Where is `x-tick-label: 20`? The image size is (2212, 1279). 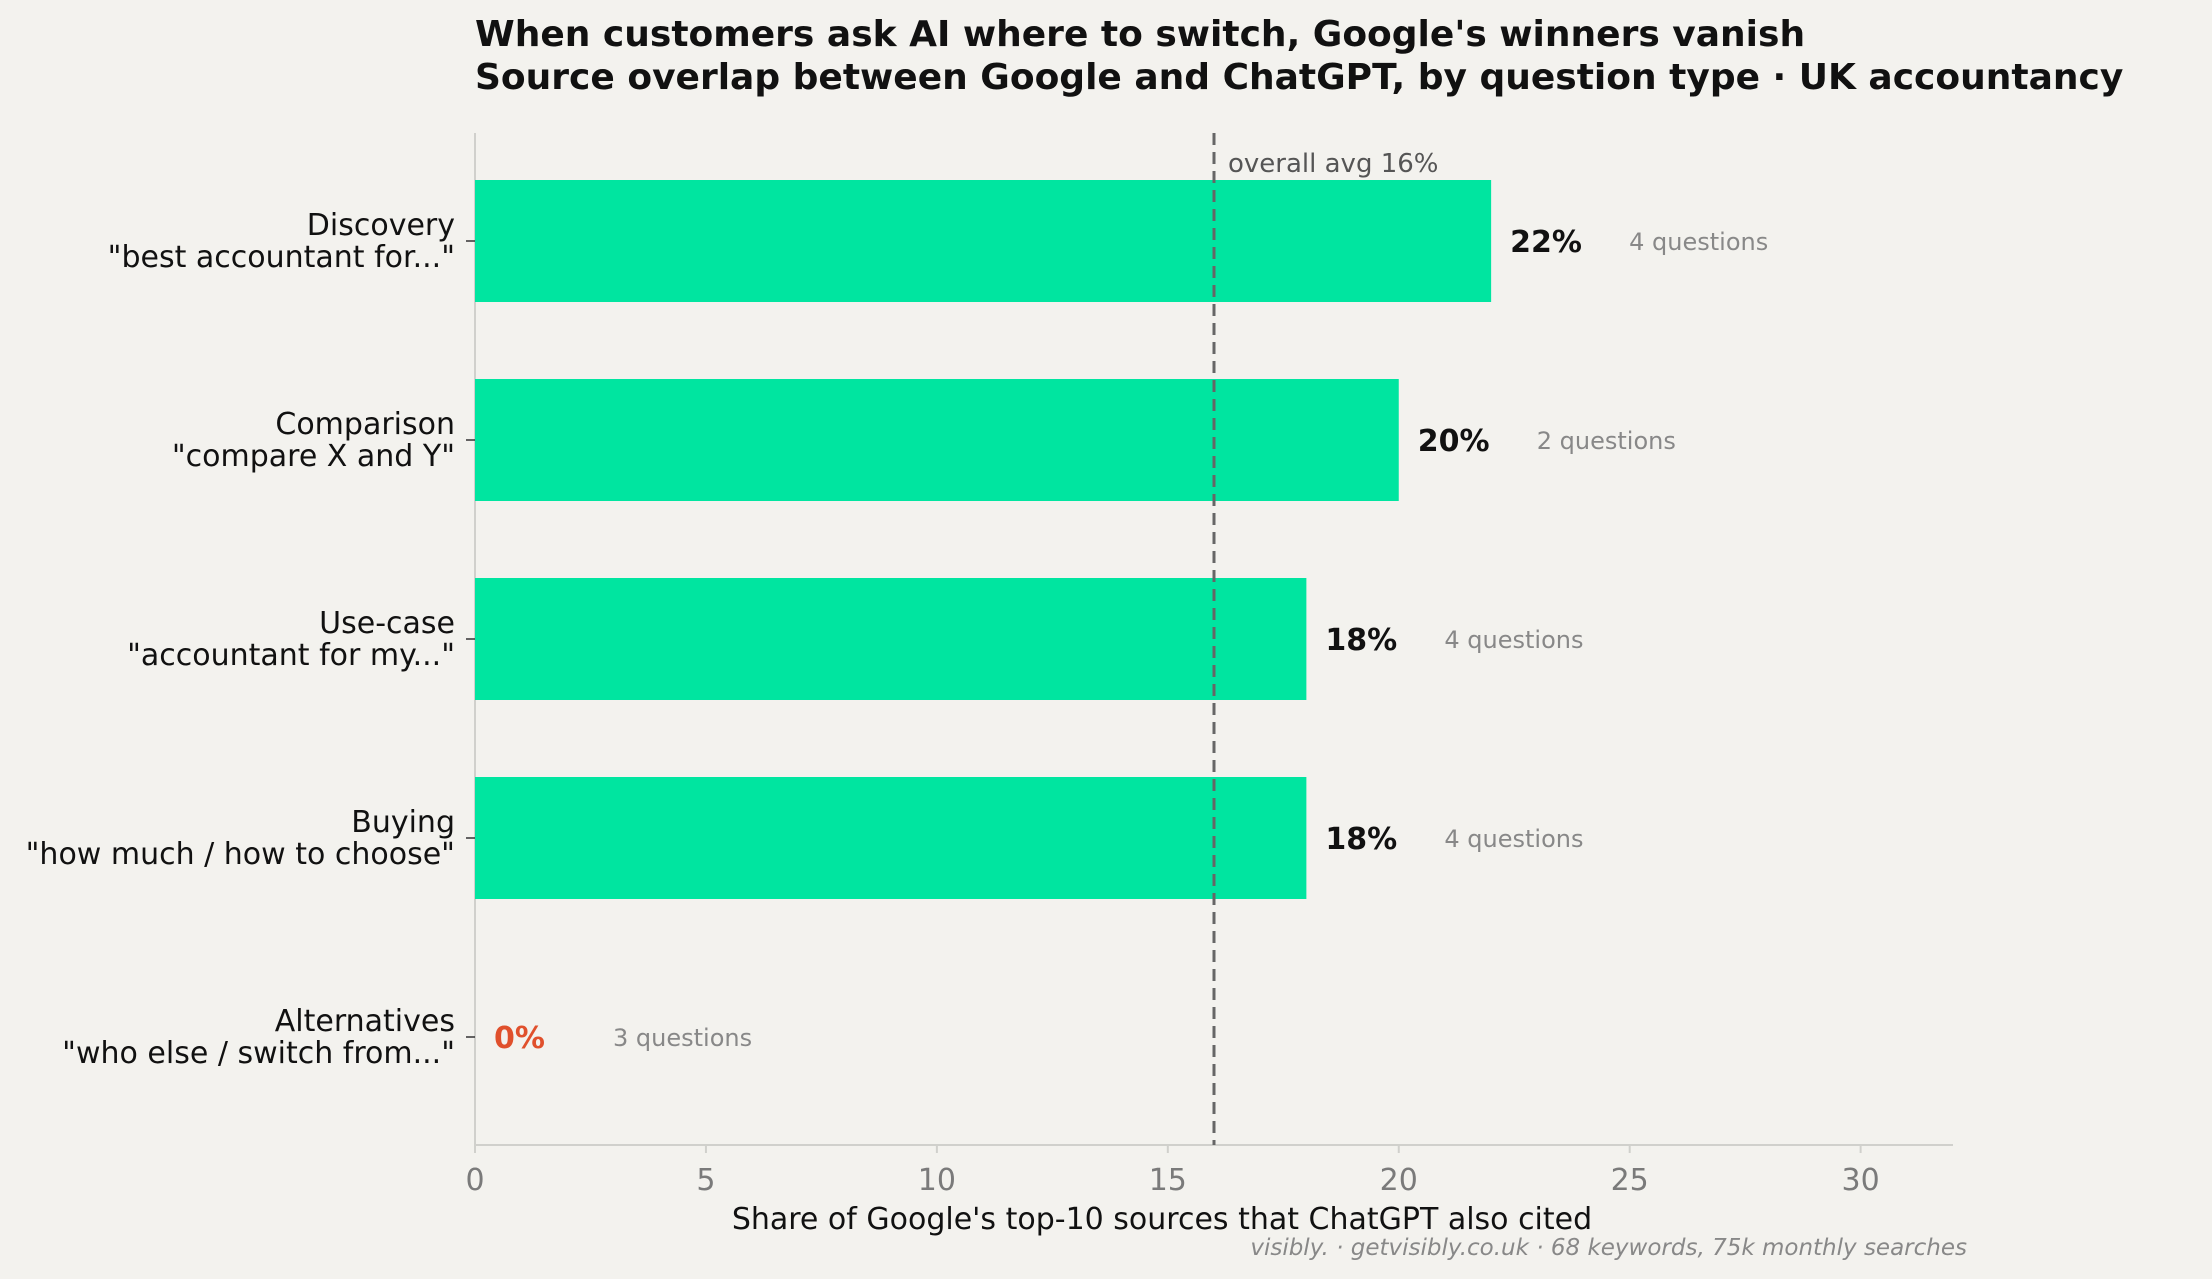 x-tick-label: 20 is located at coordinates (1399, 1180).